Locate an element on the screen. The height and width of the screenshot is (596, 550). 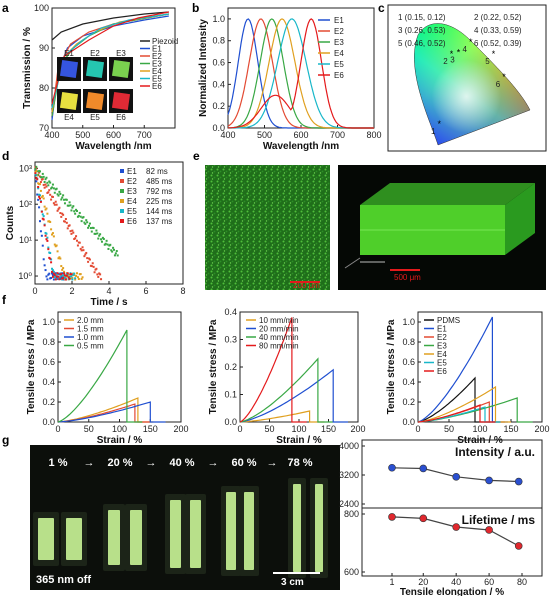
y-tick-label: 10³ is located at coordinates (25, 168).